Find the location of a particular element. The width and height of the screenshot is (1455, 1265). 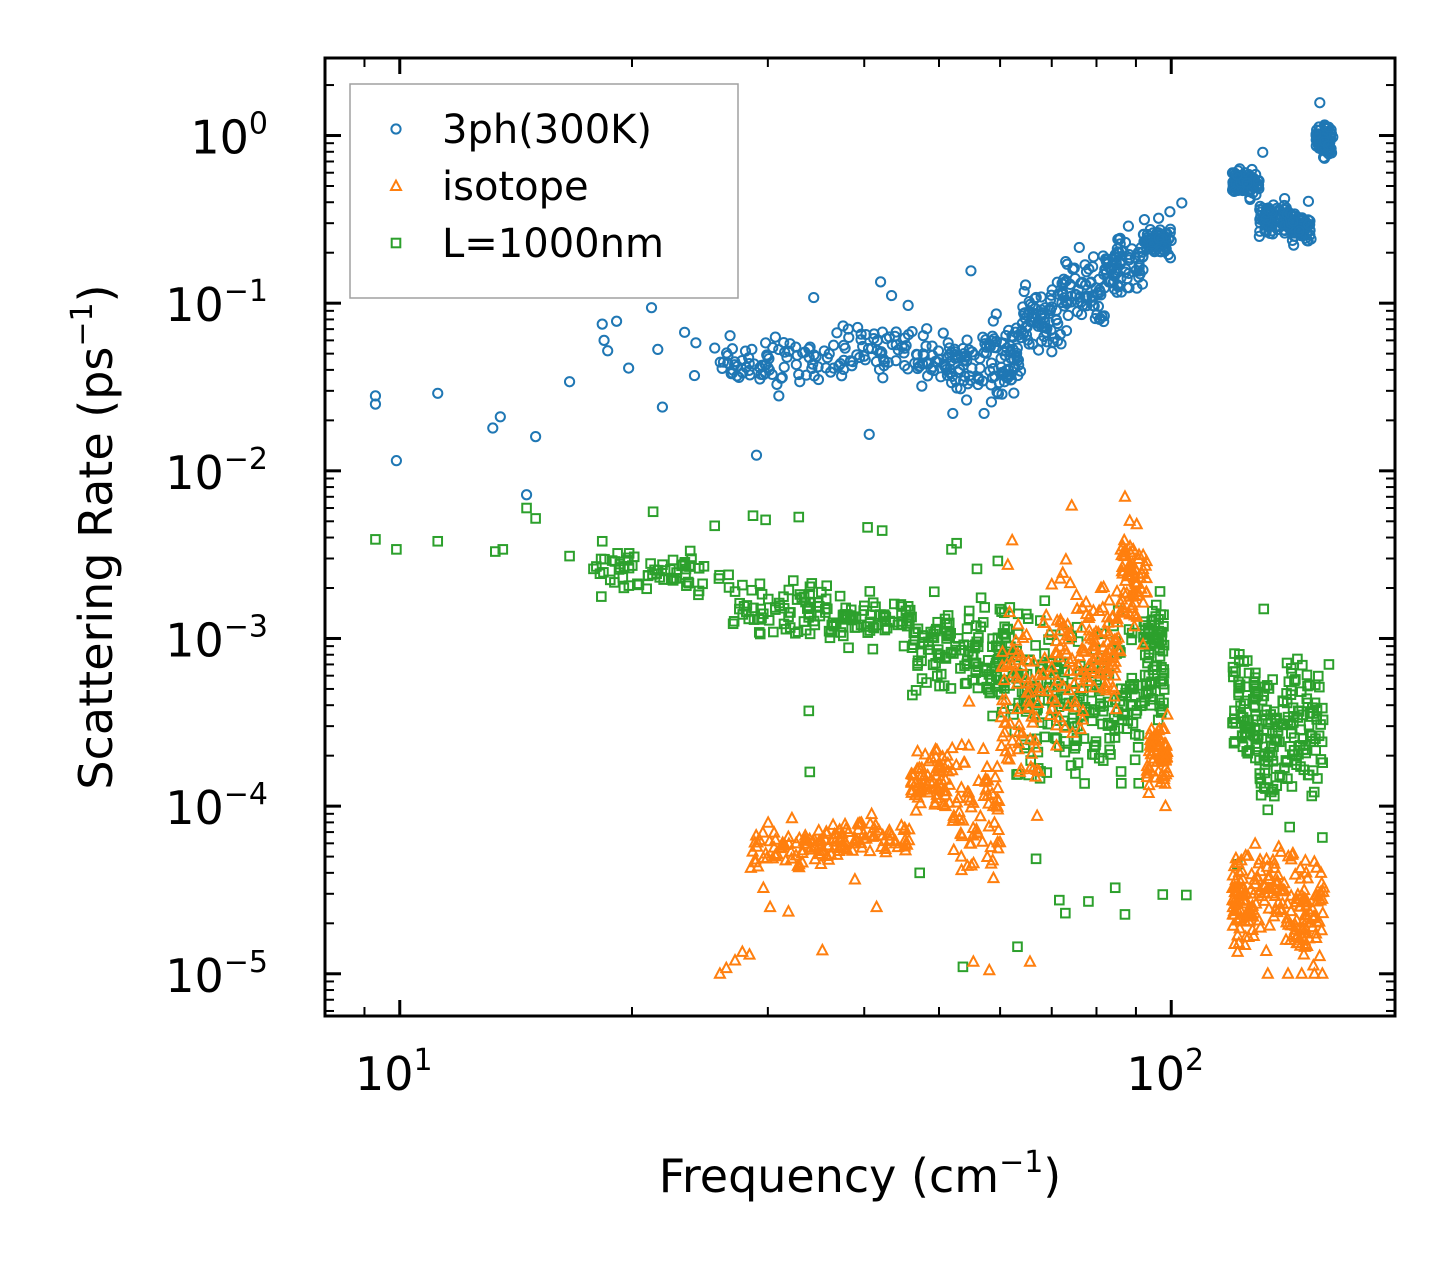

y-tick-label: 10−2 is located at coordinates (216, 471).